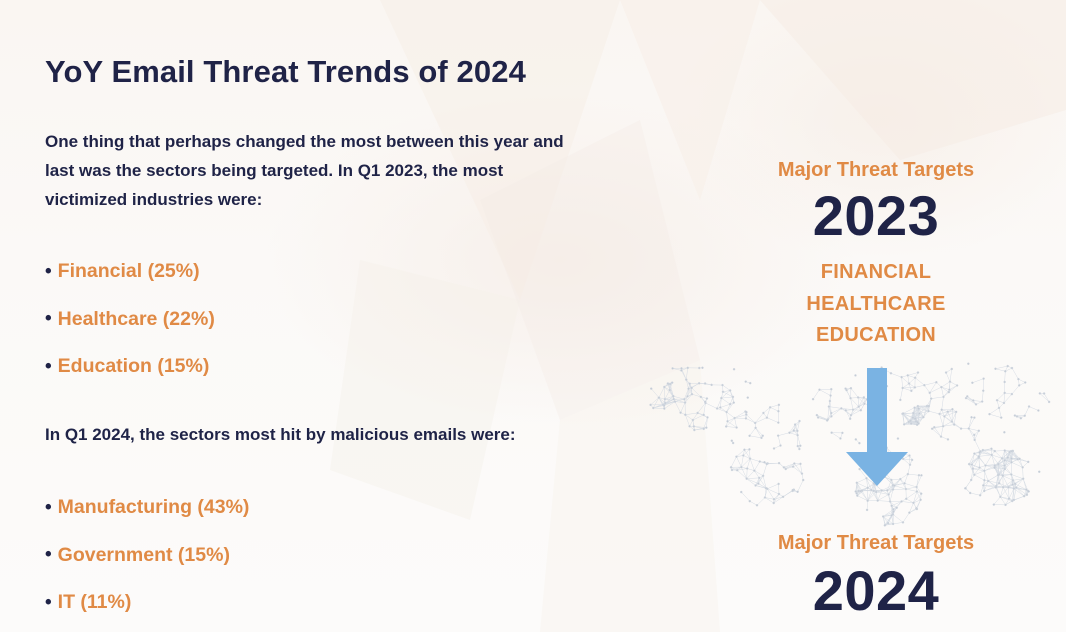 The width and height of the screenshot is (1066, 632). Describe the element at coordinates (130, 272) in the screenshot. I see `list-item: • Financial (25%)` at that location.